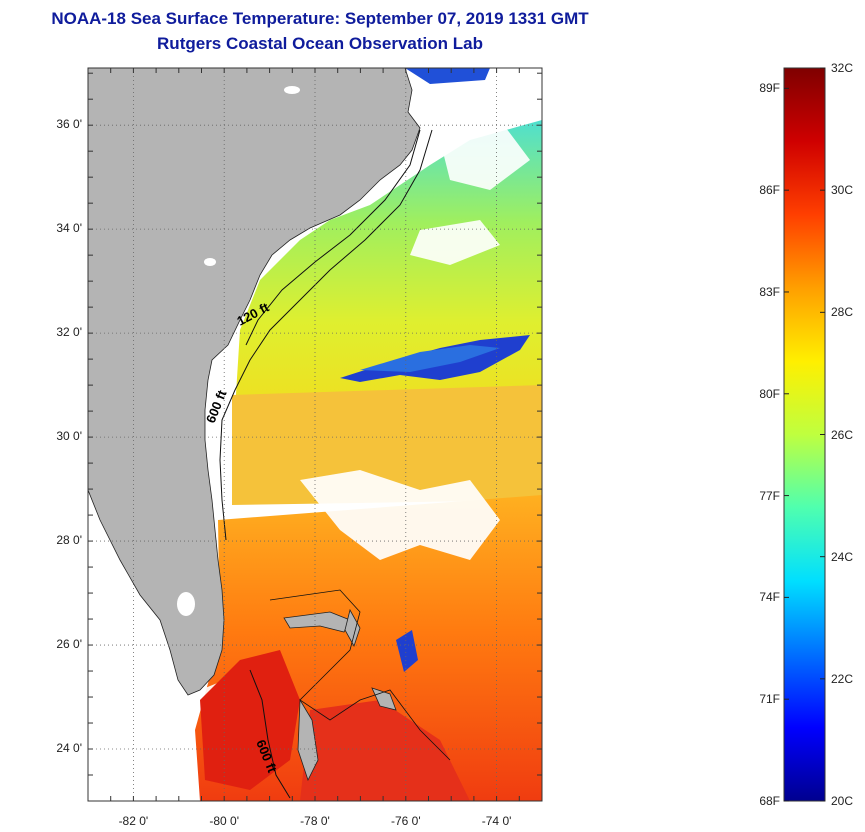 The height and width of the screenshot is (832, 865). I want to click on colorbar-fahrenheit-label: 74F, so click(769, 597).